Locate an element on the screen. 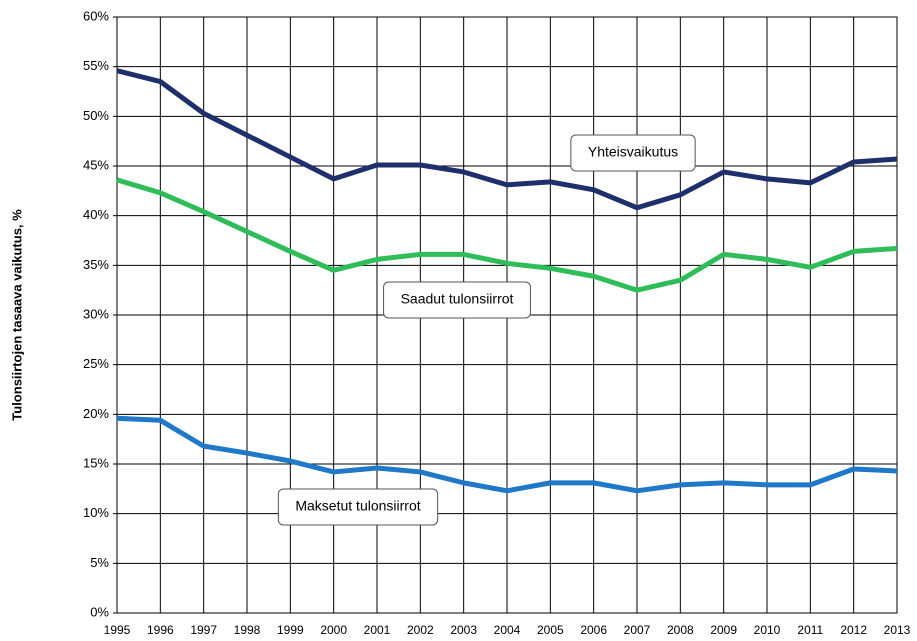 The height and width of the screenshot is (641, 917). x-tick-label: 2013 is located at coordinates (897, 630).